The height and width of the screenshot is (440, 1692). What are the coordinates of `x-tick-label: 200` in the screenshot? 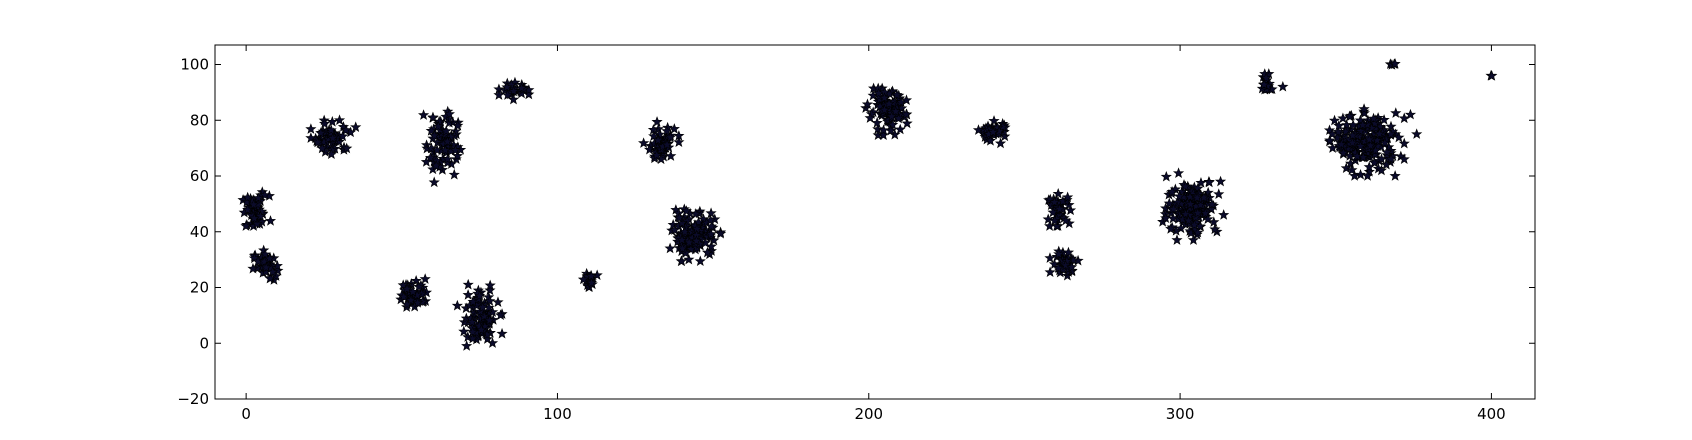 It's located at (868, 414).